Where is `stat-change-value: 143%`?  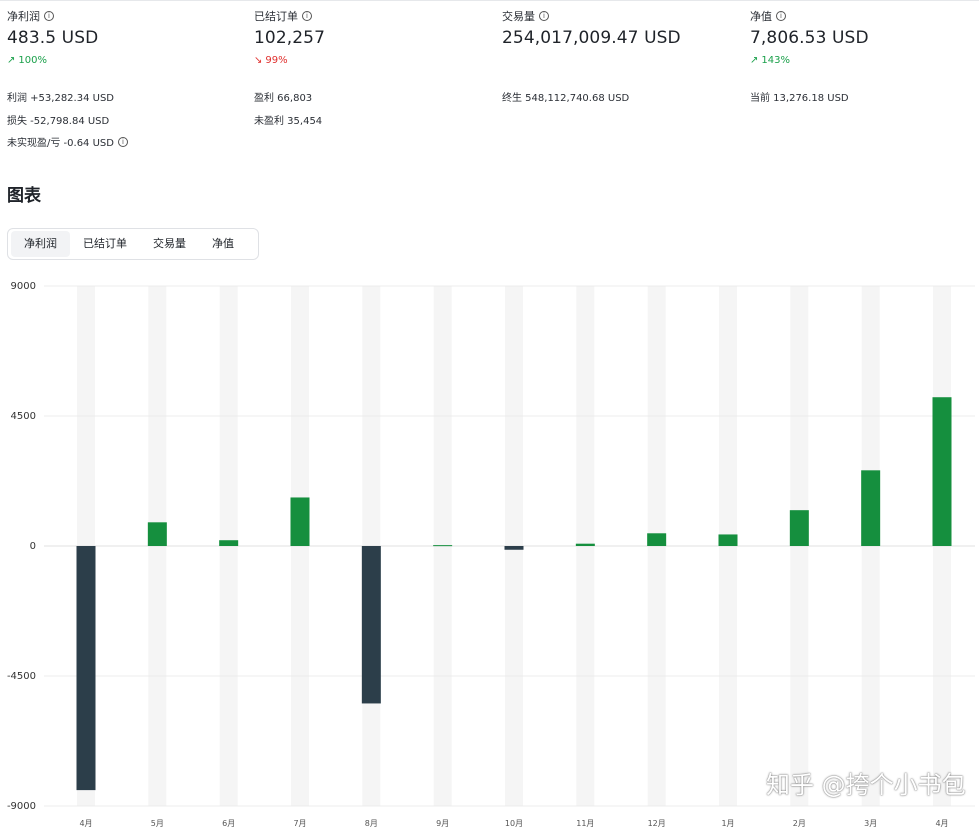
stat-change-value: 143% is located at coordinates (775, 60).